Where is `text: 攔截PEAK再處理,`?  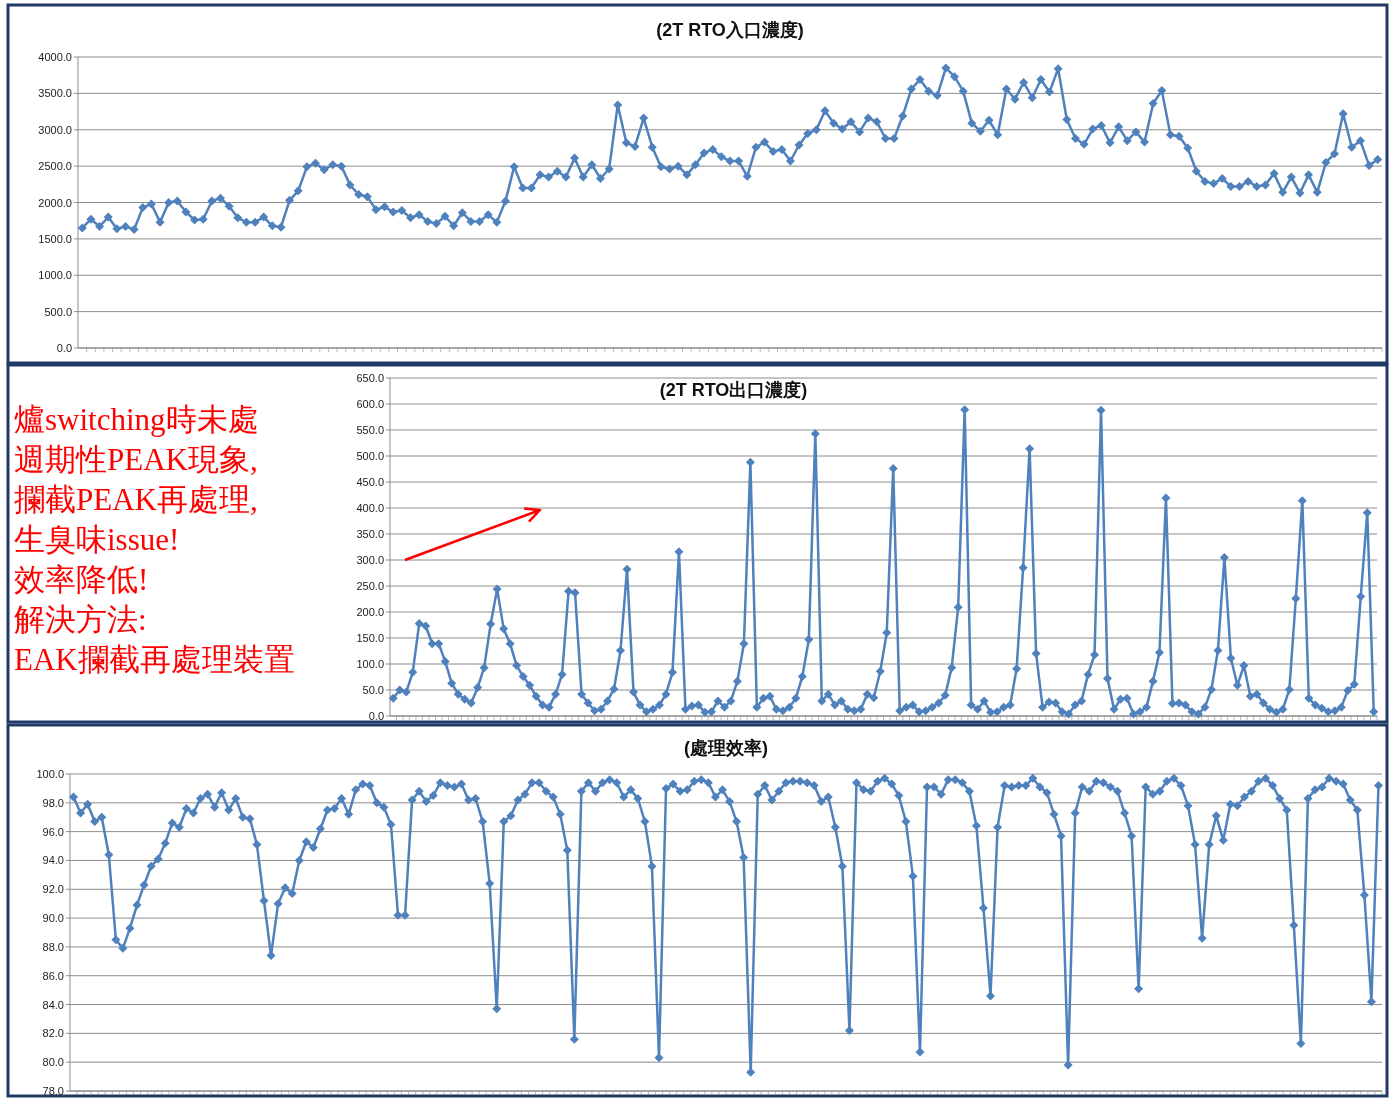
text: 攔截PEAK再處理, is located at coordinates (136, 499).